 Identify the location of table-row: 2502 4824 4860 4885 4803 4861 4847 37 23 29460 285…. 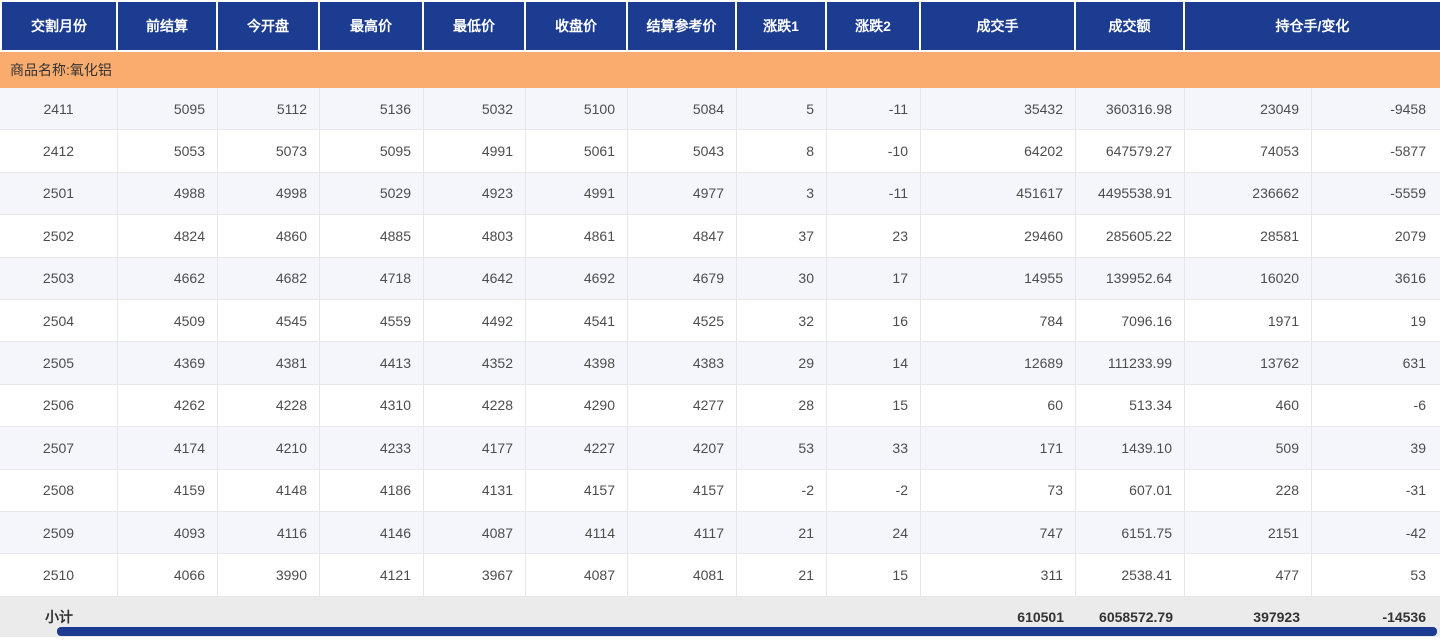
(720, 236).